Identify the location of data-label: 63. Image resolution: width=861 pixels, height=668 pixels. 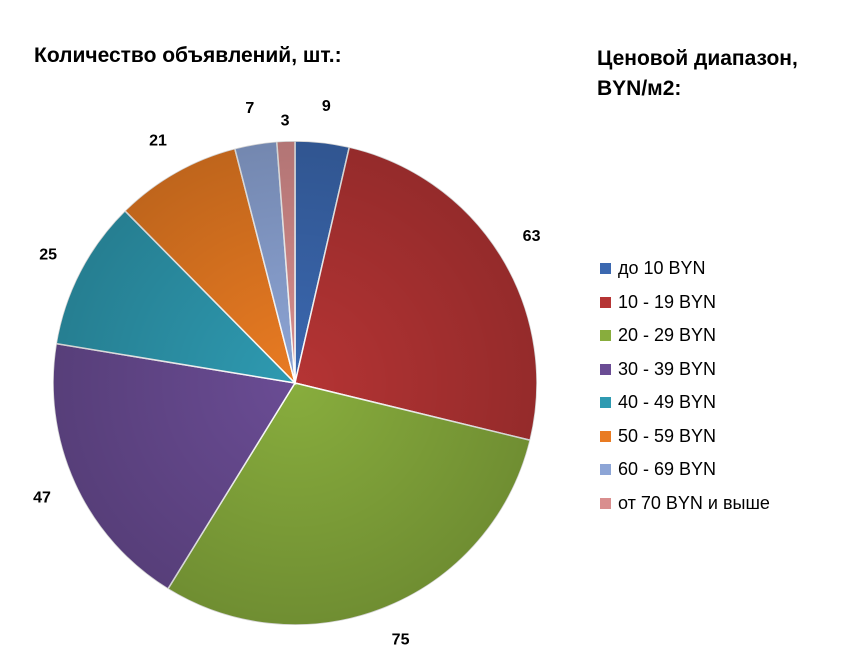
(532, 236).